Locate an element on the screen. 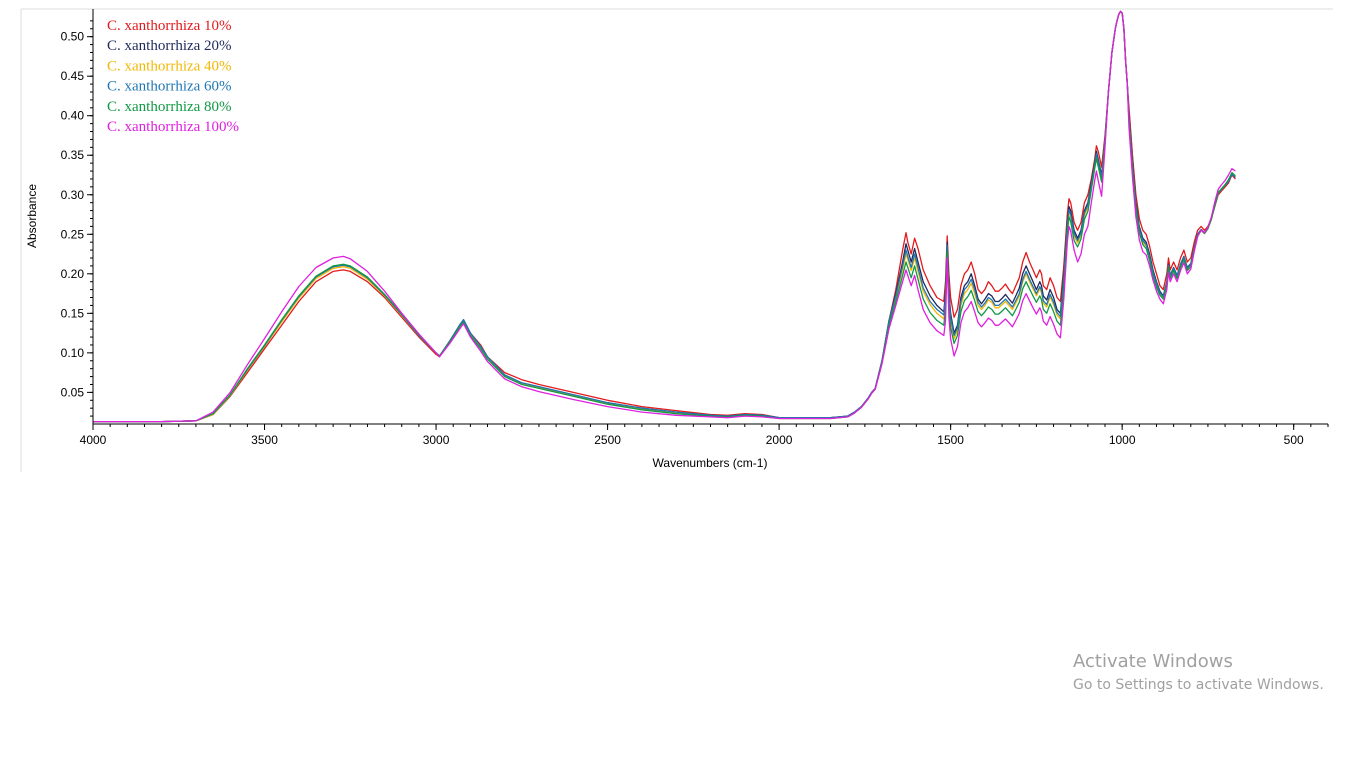  y-tick-label: 0.05 is located at coordinates (73, 392).